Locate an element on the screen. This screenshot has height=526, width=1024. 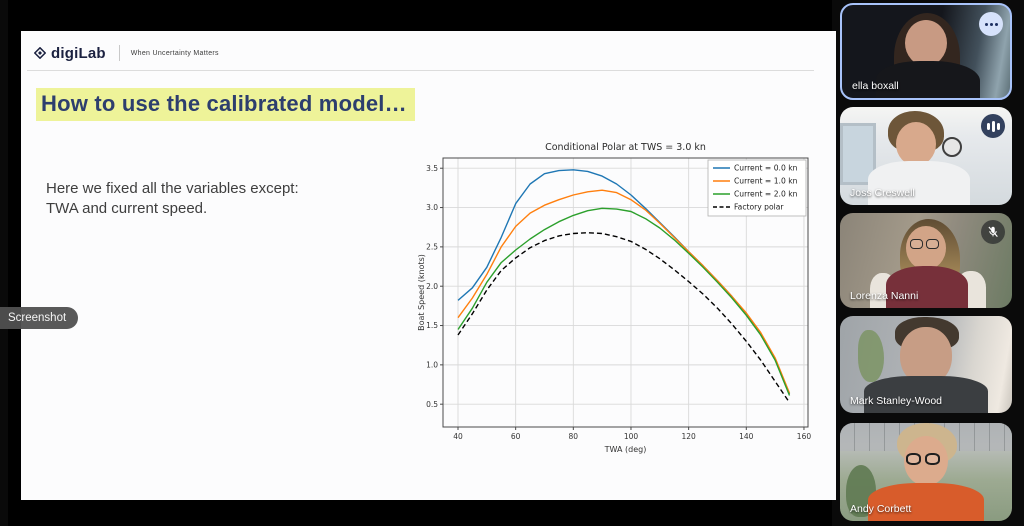
header-divider is located at coordinates (119, 53).